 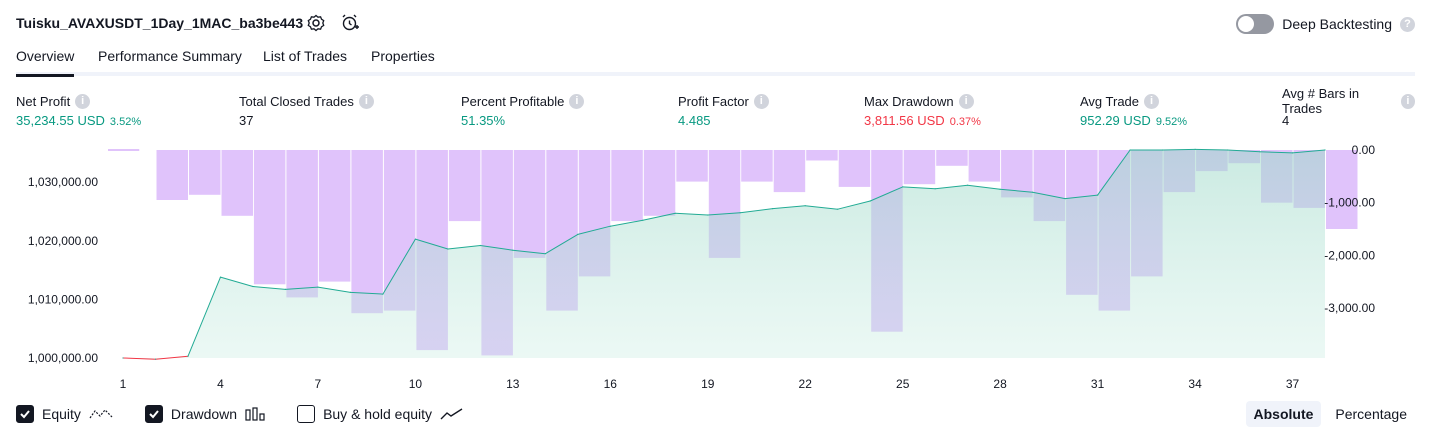 What do you see at coordinates (306, 414) in the screenshot?
I see `buy-hold-checkbox` at bounding box center [306, 414].